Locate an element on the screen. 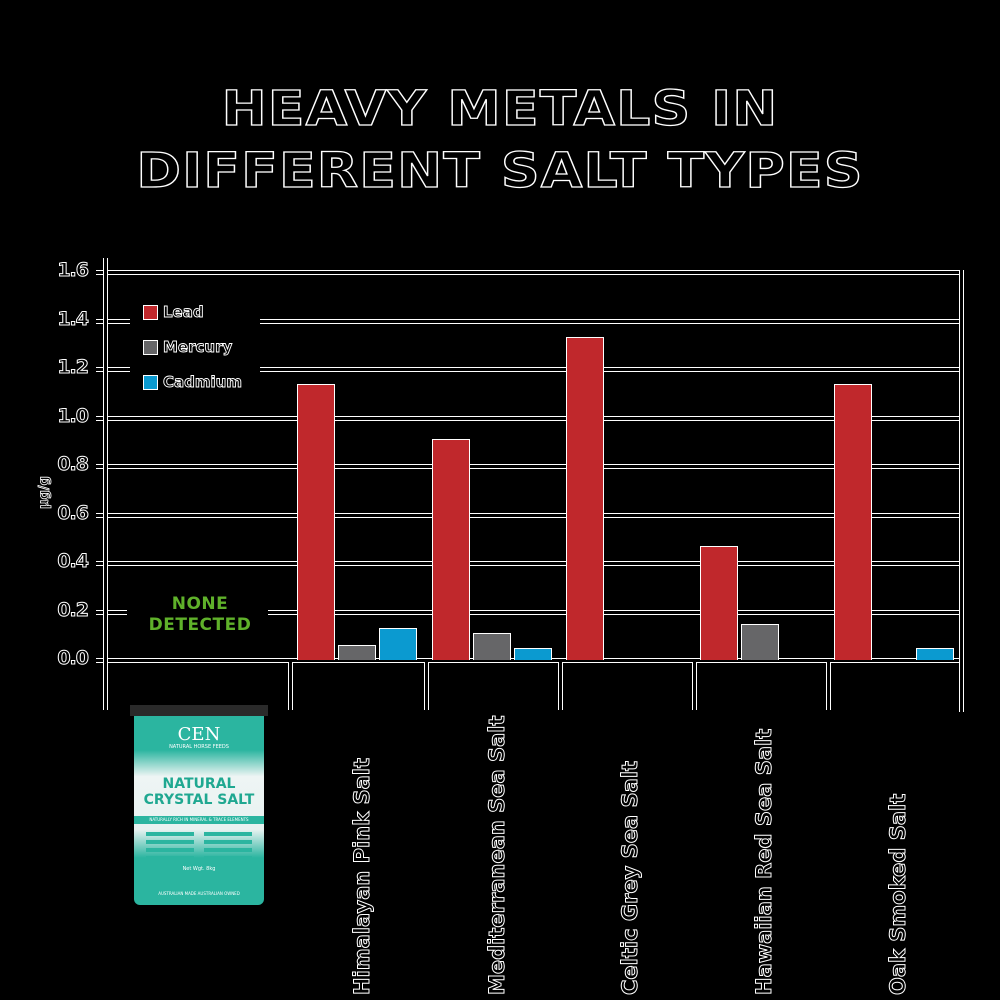 The height and width of the screenshot is (1000, 1000). chart-title-line-2: DIFFERENT SALT TYPES is located at coordinates (500, 170).